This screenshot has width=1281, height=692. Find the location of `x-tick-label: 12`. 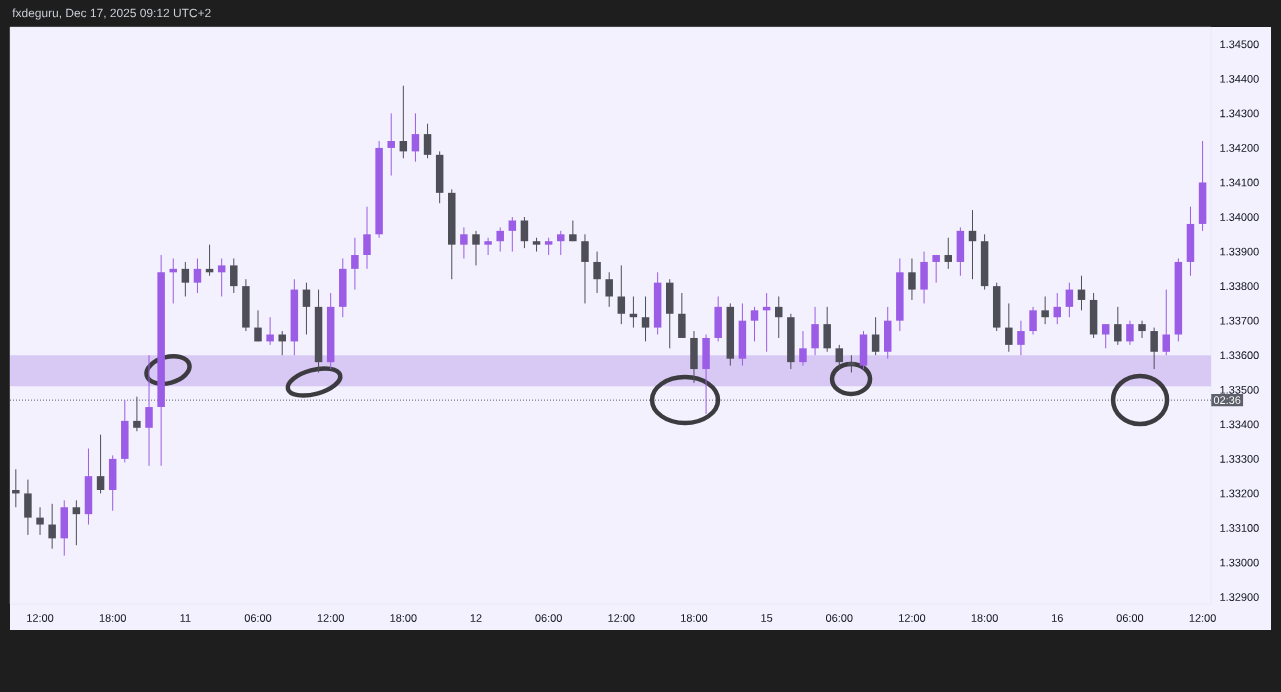

x-tick-label: 12 is located at coordinates (476, 618).